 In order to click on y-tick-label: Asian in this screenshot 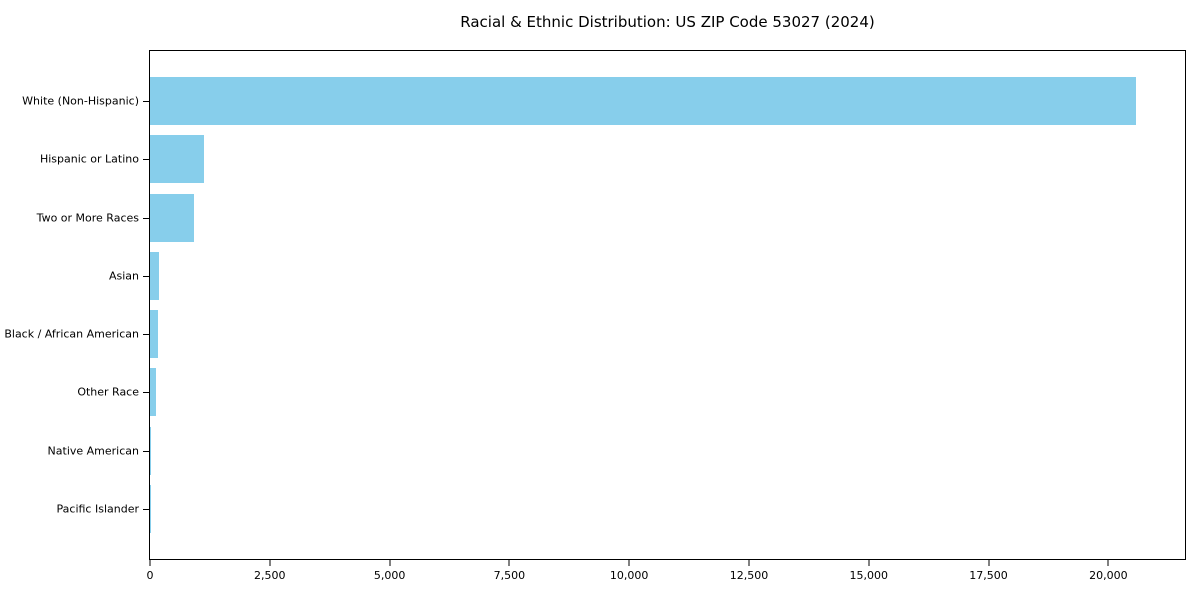, I will do `click(123, 276)`.